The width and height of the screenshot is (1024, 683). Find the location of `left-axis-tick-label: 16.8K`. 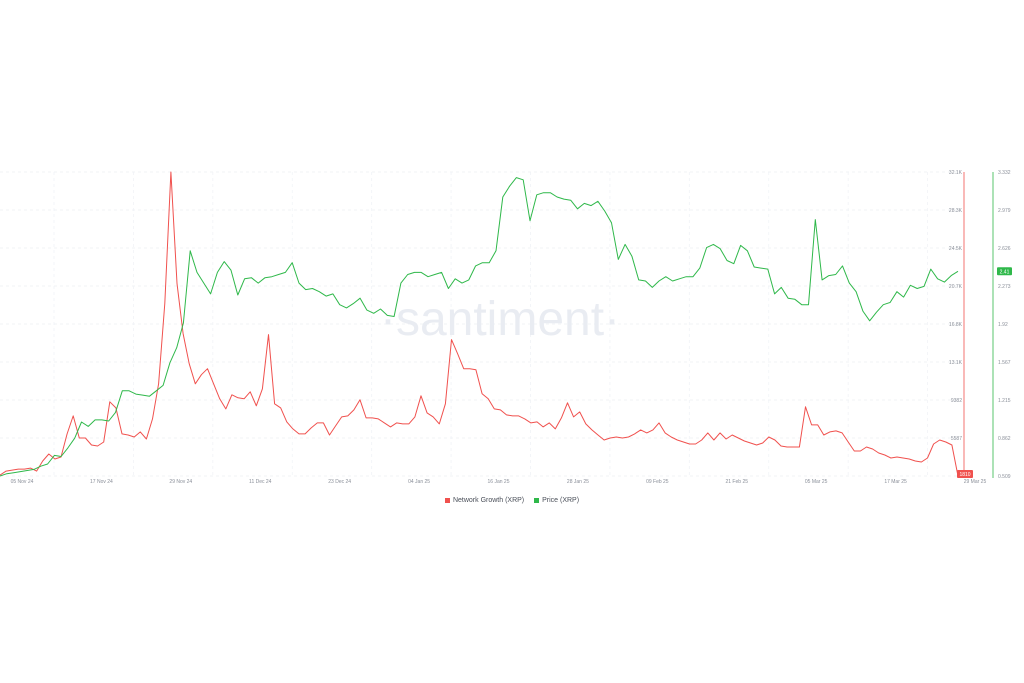

left-axis-tick-label: 16.8K is located at coordinates (956, 325).